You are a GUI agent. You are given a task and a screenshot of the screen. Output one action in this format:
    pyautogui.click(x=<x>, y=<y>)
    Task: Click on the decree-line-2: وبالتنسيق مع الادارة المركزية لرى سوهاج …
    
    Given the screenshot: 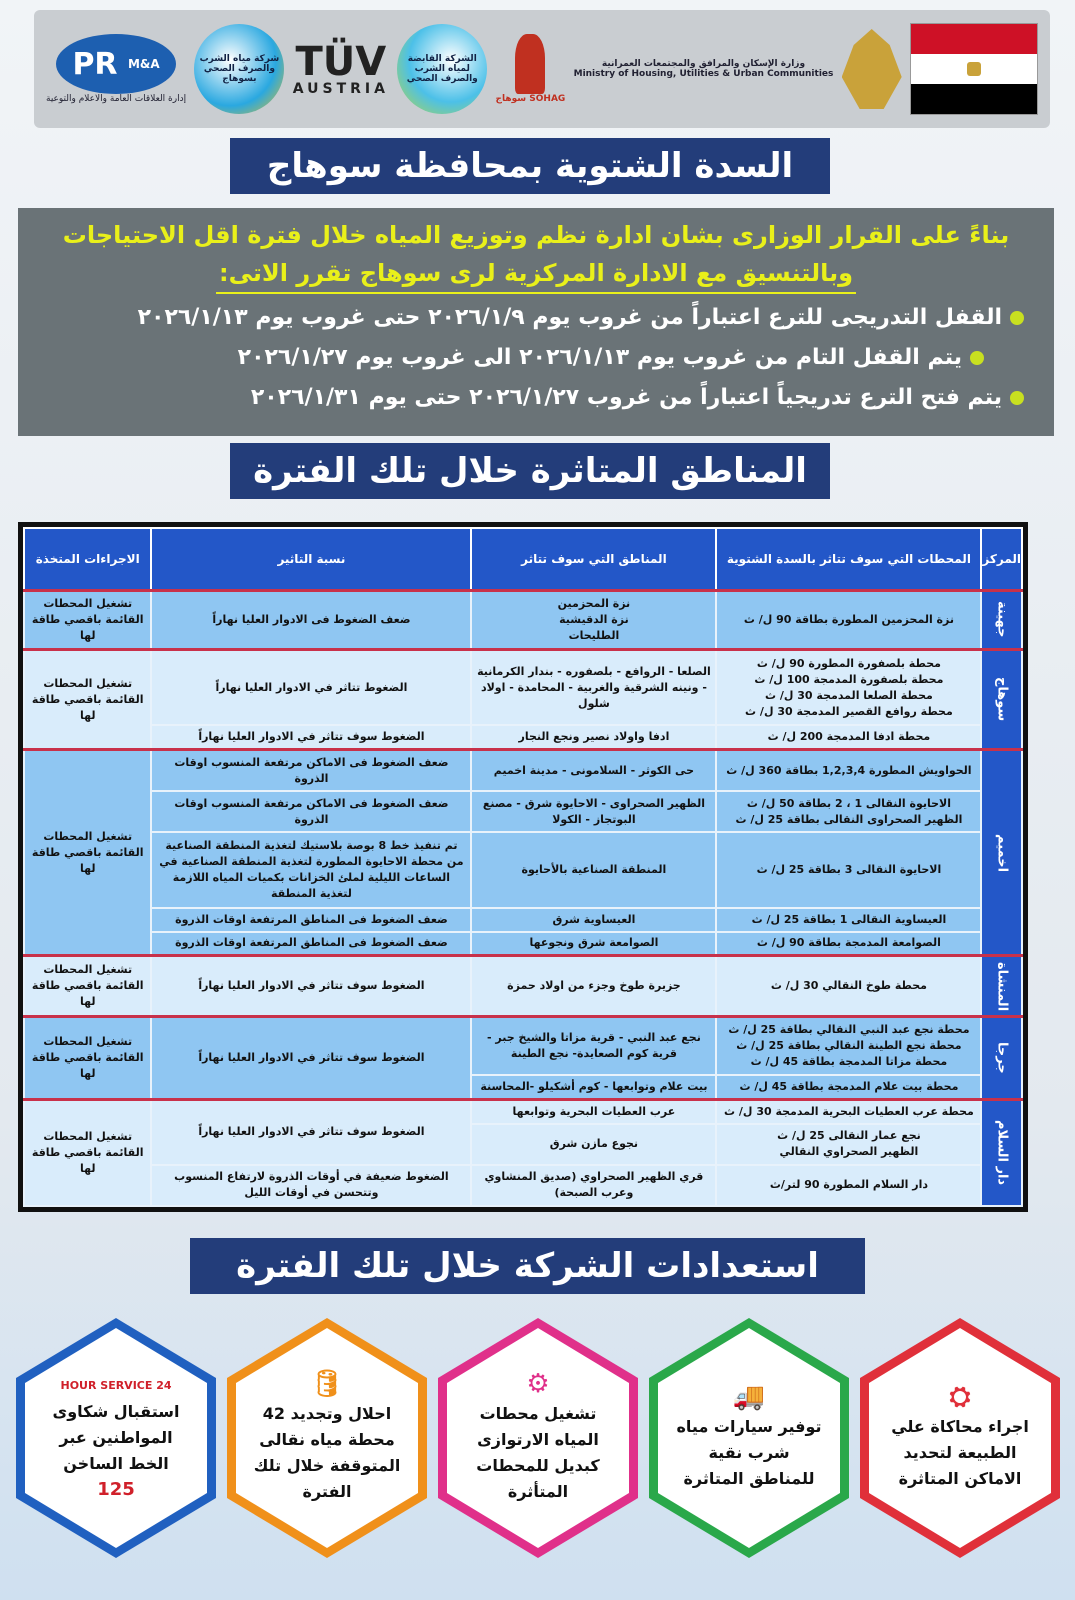 What is the action you would take?
    pyautogui.click(x=536, y=274)
    